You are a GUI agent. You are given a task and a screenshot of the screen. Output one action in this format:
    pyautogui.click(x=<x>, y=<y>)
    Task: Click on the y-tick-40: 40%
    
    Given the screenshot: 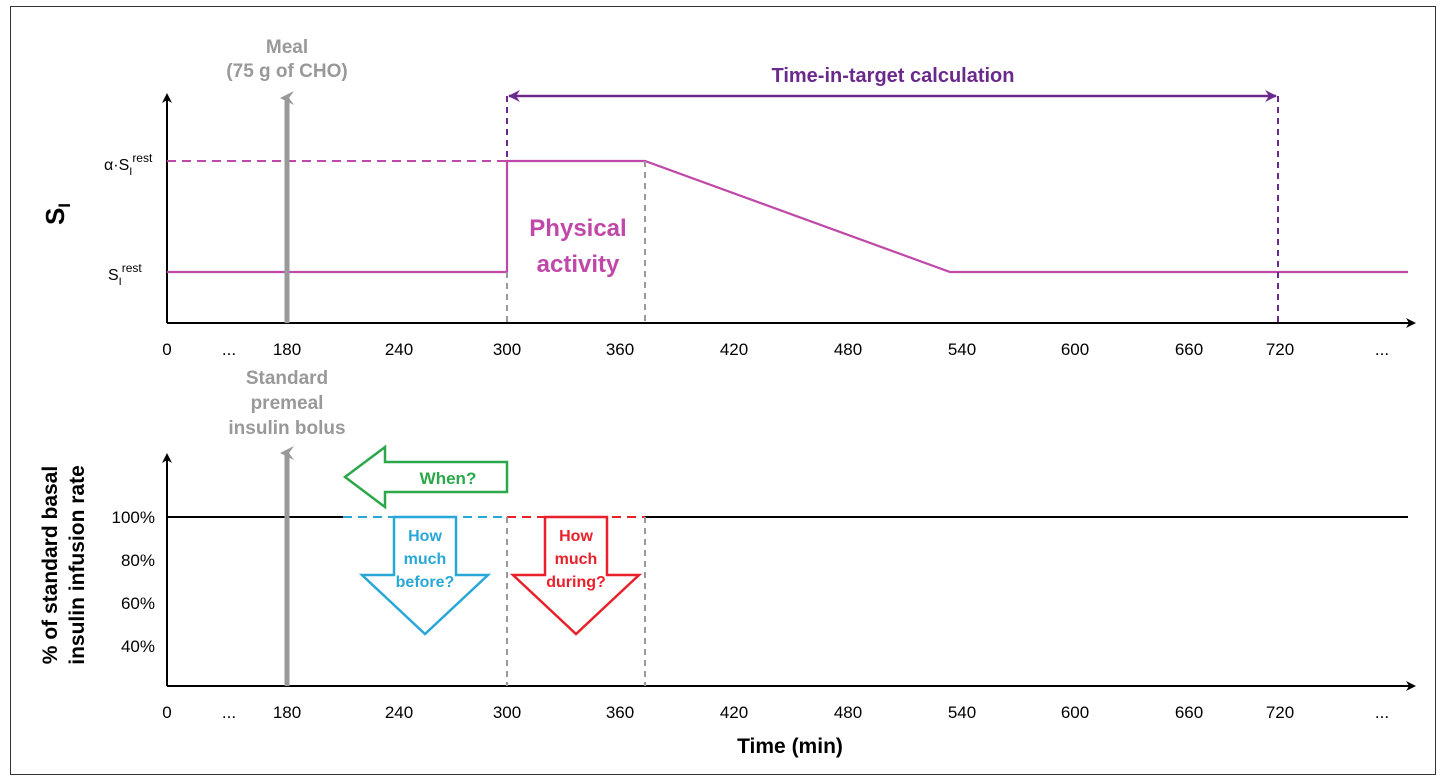 What is the action you would take?
    pyautogui.click(x=138, y=646)
    